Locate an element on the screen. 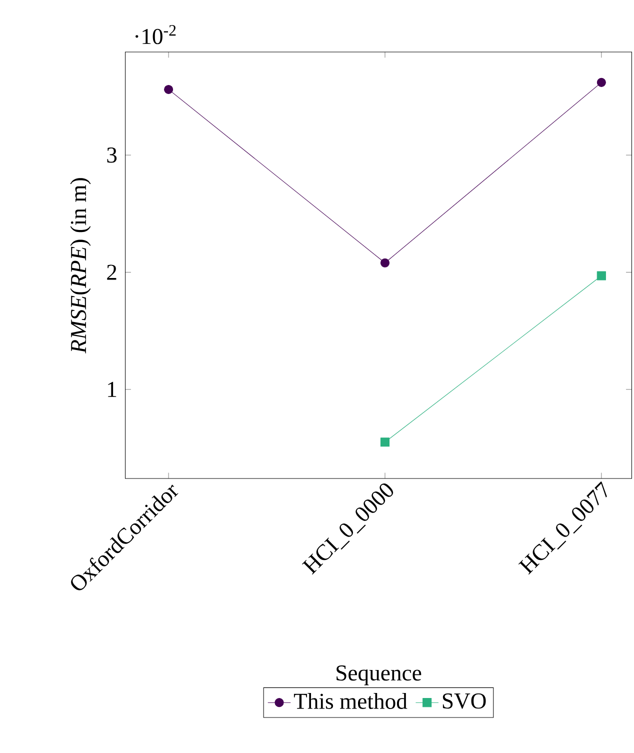 This screenshot has width=634, height=753. y-axis-title: RMSE(RPE) (in m) is located at coordinates (80, 266).